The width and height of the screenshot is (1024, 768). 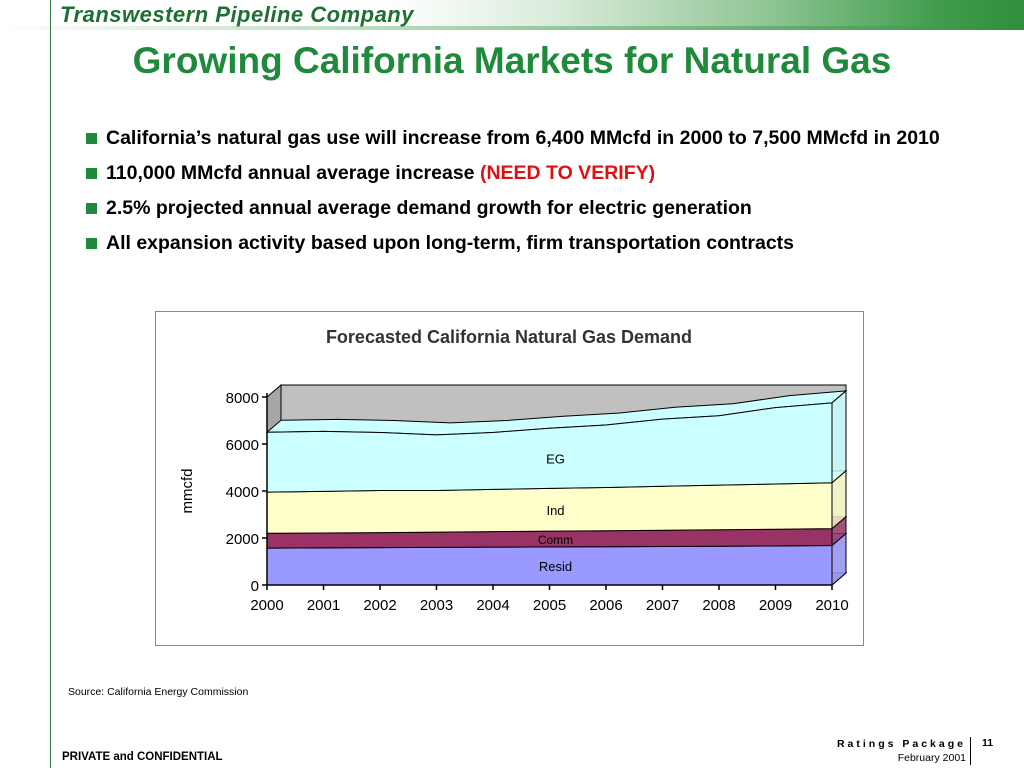 What do you see at coordinates (839, 436) in the screenshot?
I see `area-side-eg` at bounding box center [839, 436].